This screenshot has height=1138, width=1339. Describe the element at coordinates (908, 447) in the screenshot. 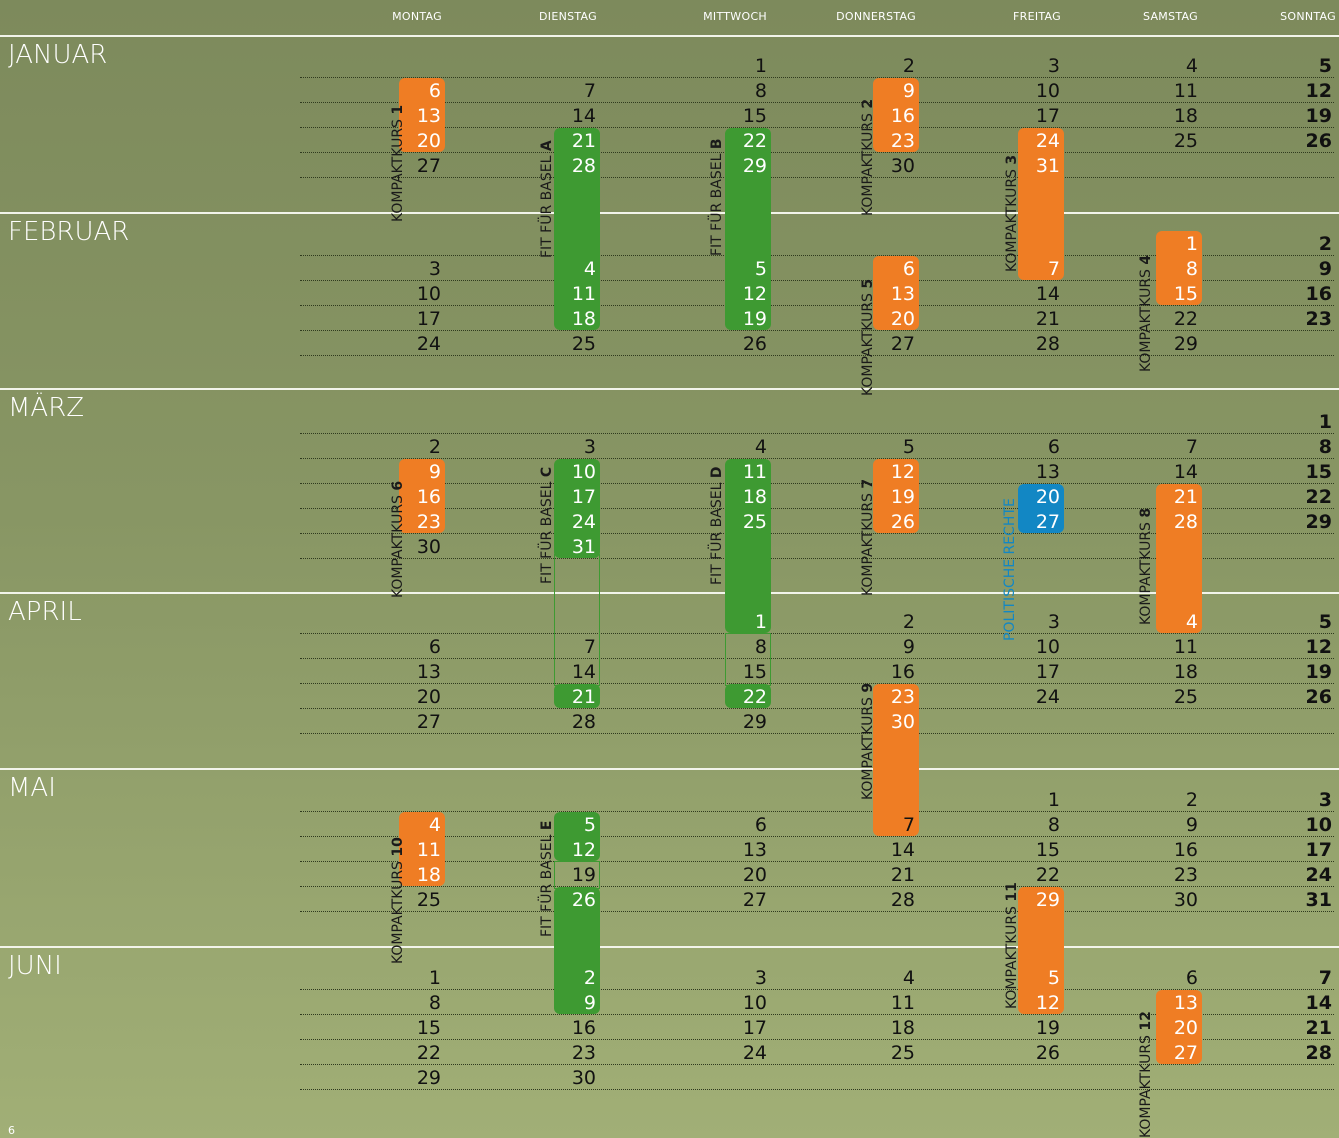

I see `date-number: 5` at that location.